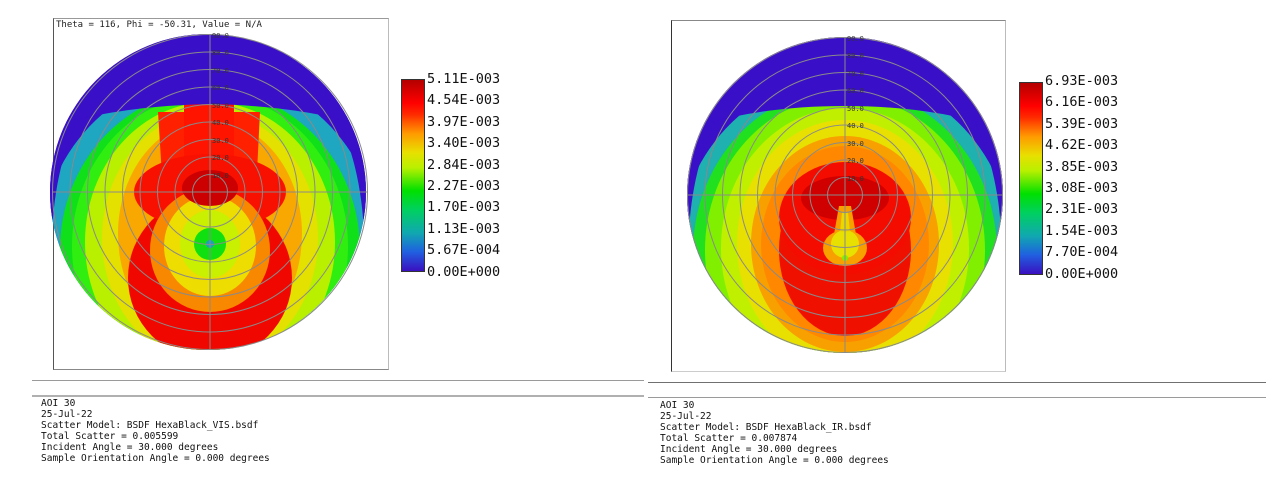 The width and height of the screenshot is (1278, 488). I want to click on right-divider-top, so click(957, 382).